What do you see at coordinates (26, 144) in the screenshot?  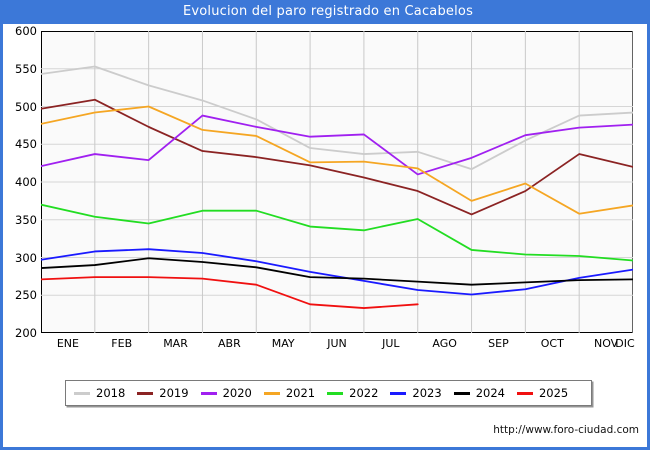 I see `y-tick-label: 450` at bounding box center [26, 144].